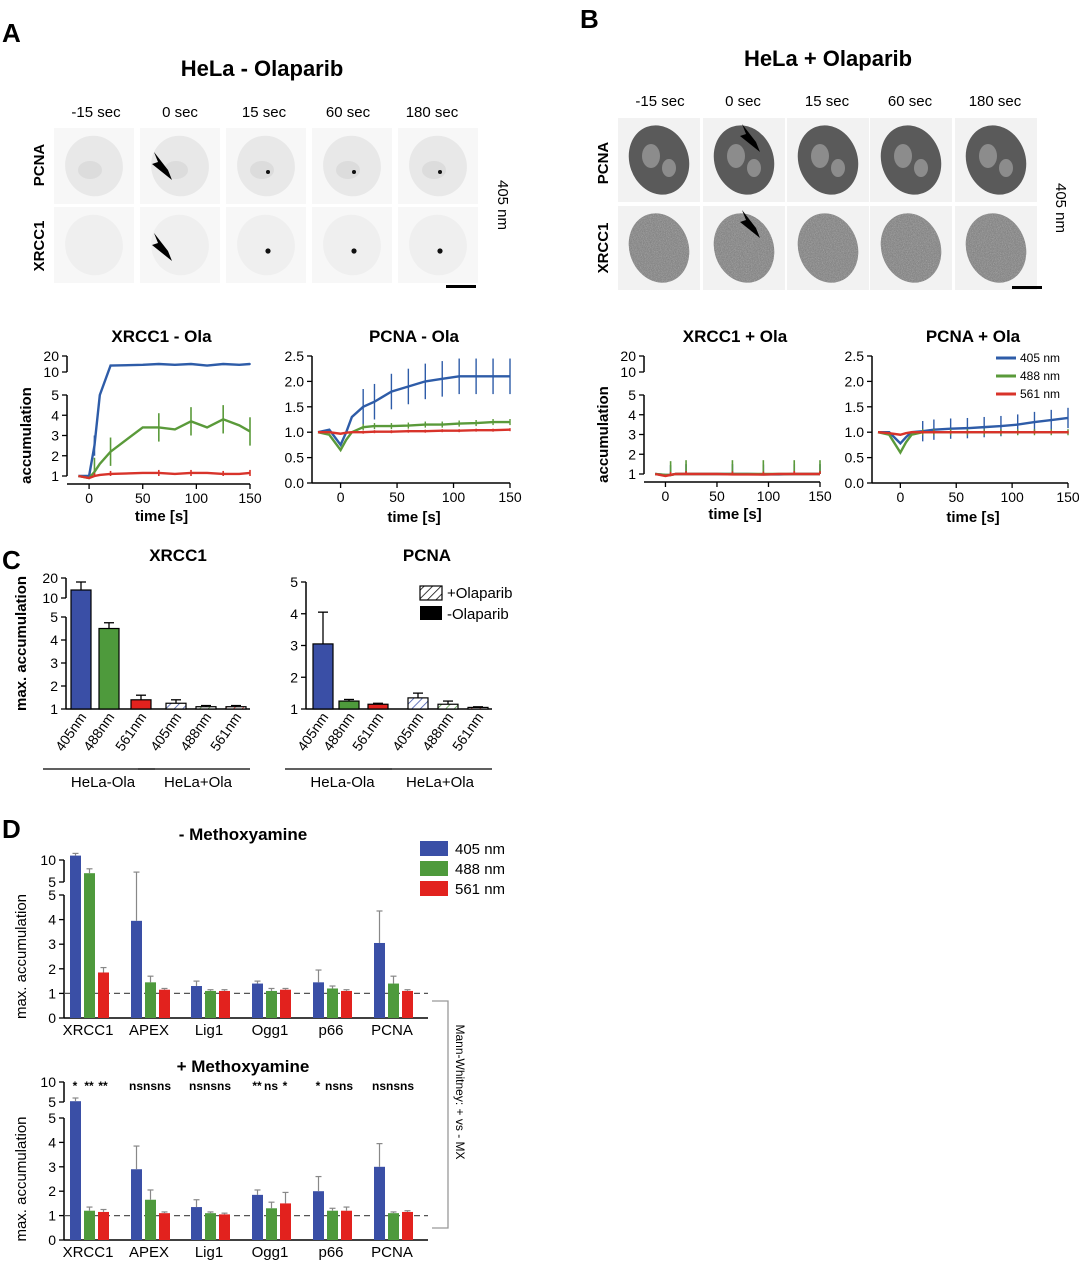 This screenshot has height=1264, width=1079. I want to click on chart-title: XRCC1 + Ola, so click(735, 336).